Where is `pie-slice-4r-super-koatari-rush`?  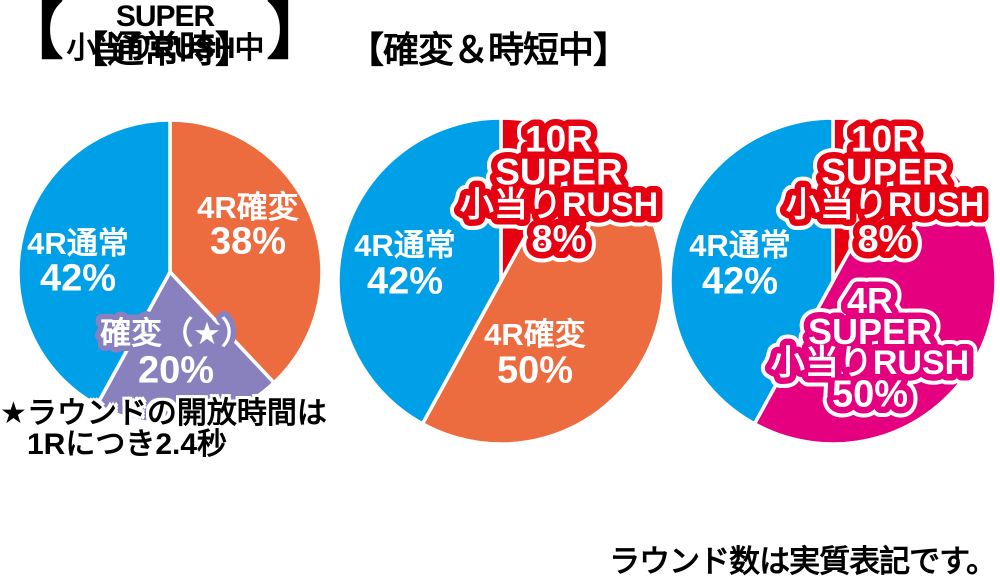
pie-slice-4r-super-koatari-rush is located at coordinates (875, 291).